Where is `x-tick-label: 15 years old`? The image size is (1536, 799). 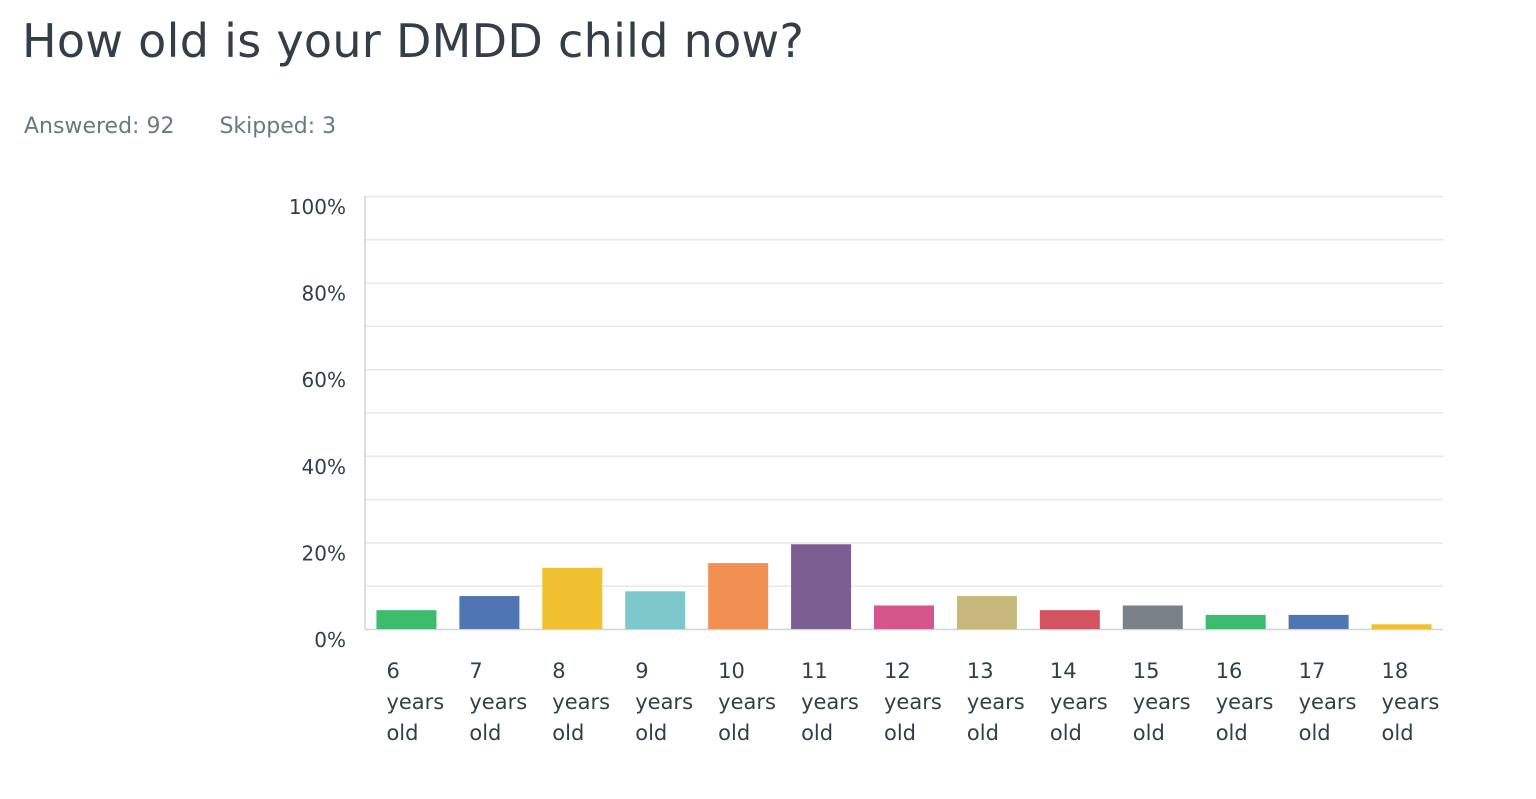
x-tick-label: 15 years old is located at coordinates (1162, 702).